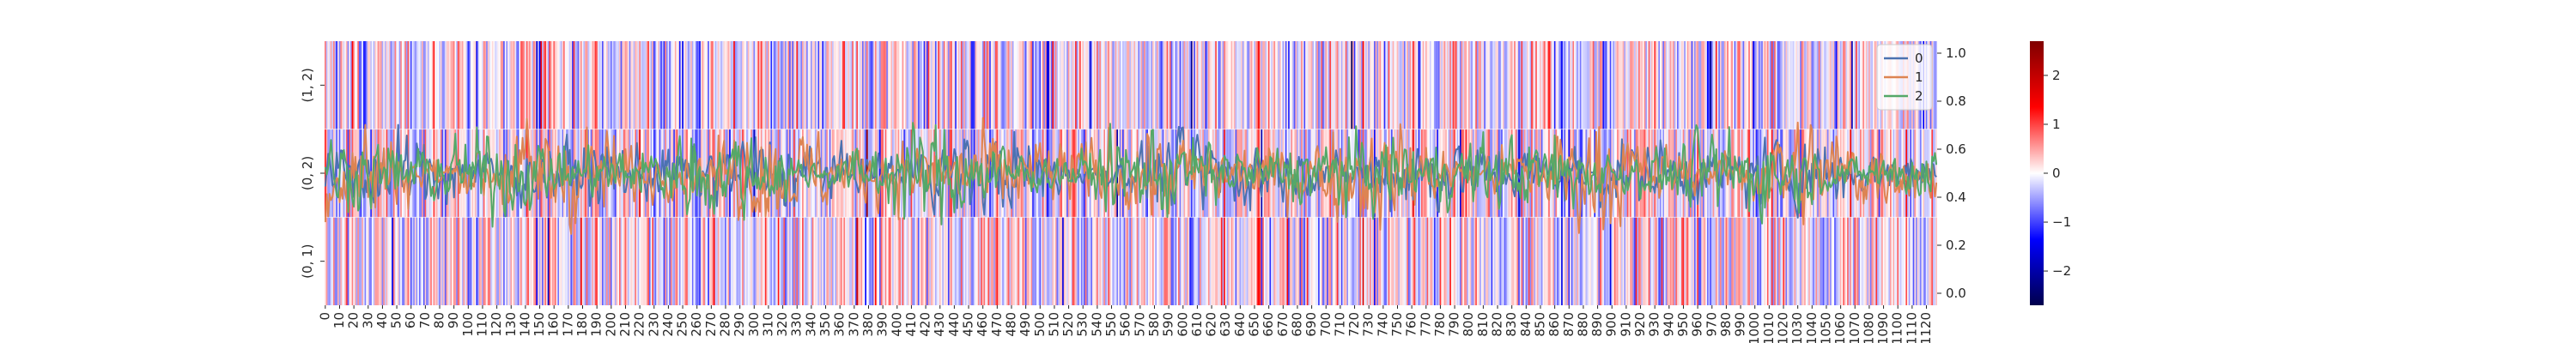  Describe the element at coordinates (1426, 325) in the screenshot. I see `x-tick-label: 770` at that location.